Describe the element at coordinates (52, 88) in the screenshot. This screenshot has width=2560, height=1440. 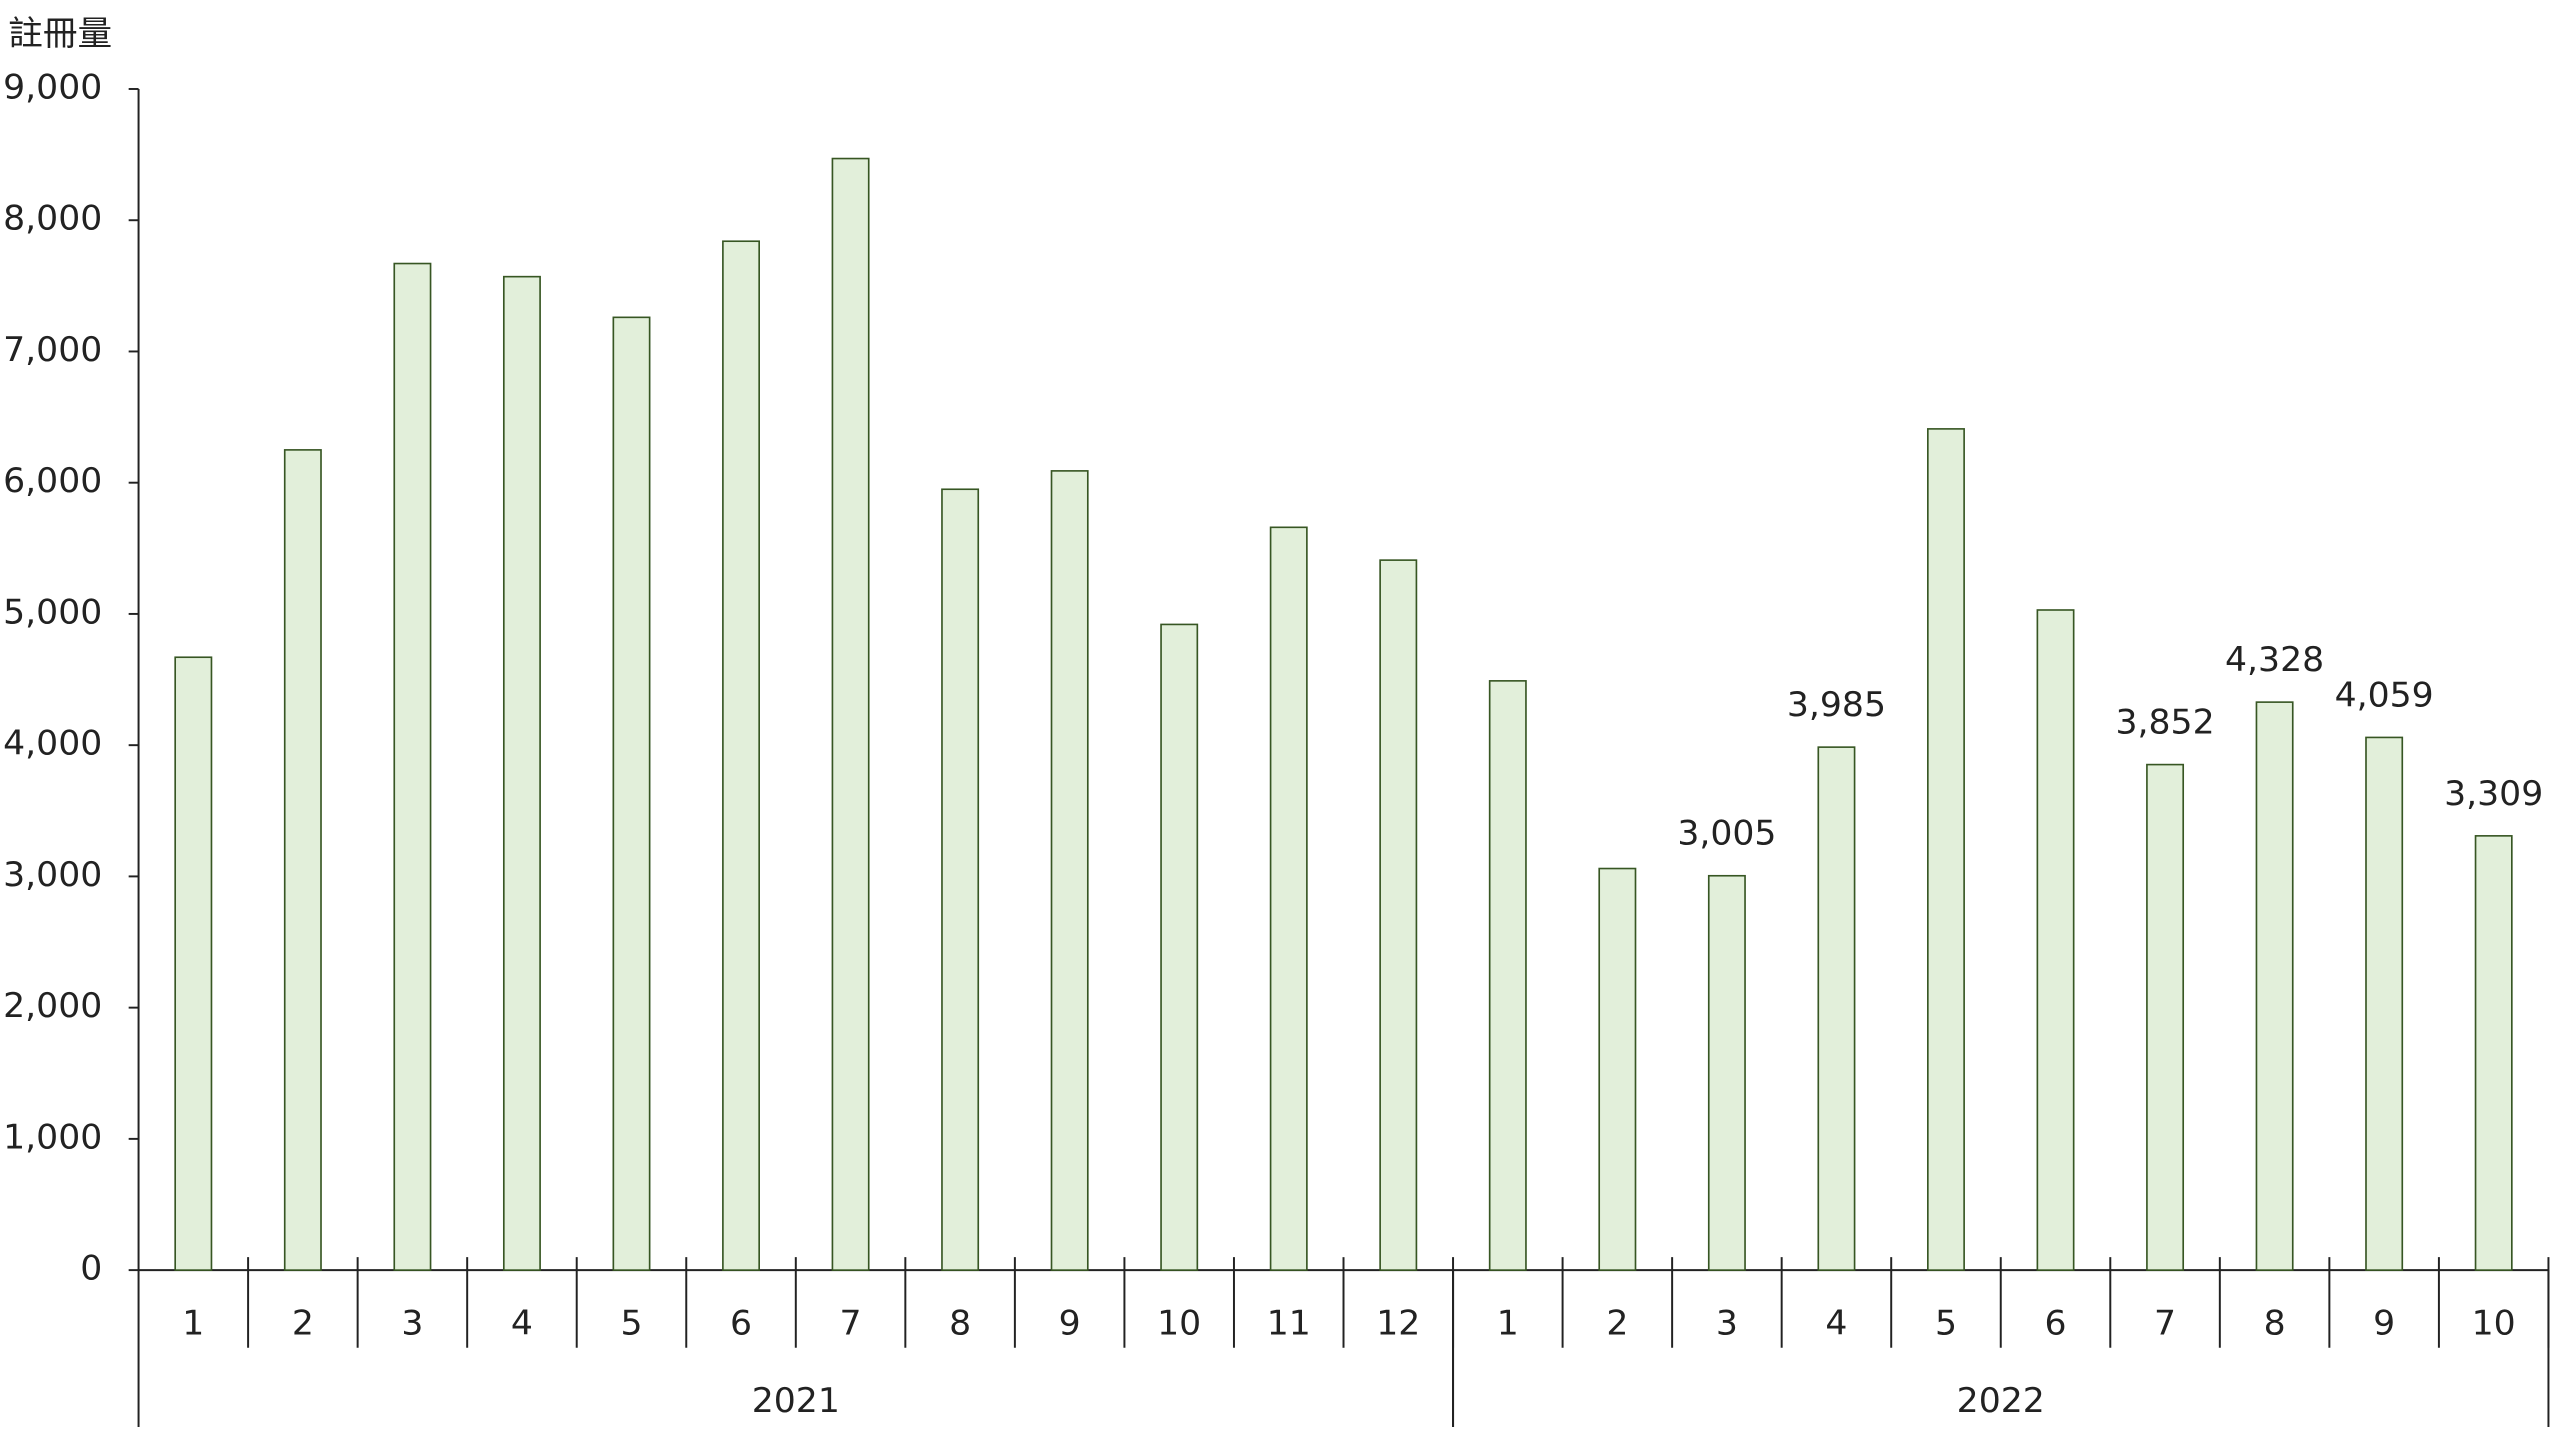
I see `y-tick-label: 9,000` at that location.